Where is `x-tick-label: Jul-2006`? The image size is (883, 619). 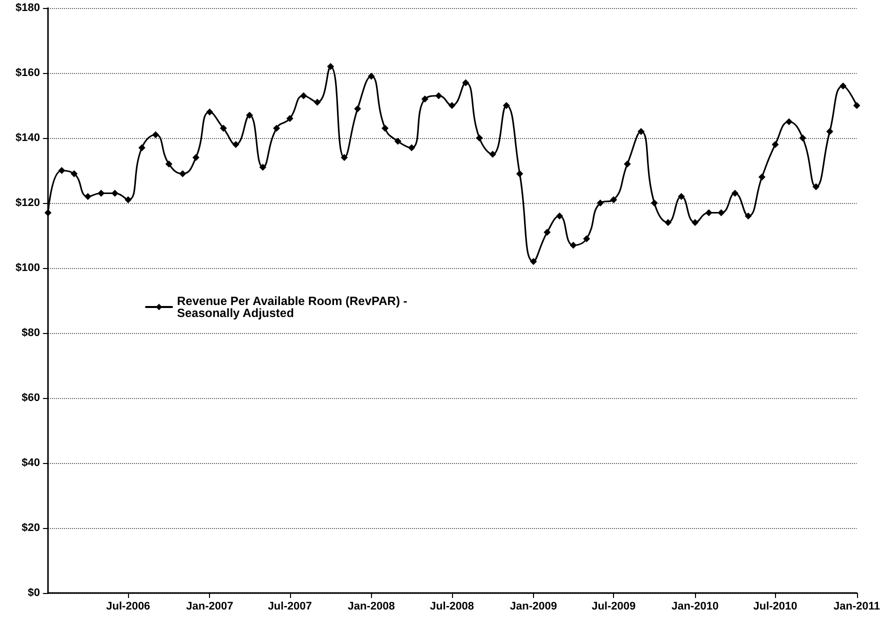
x-tick-label: Jul-2006 is located at coordinates (128, 606).